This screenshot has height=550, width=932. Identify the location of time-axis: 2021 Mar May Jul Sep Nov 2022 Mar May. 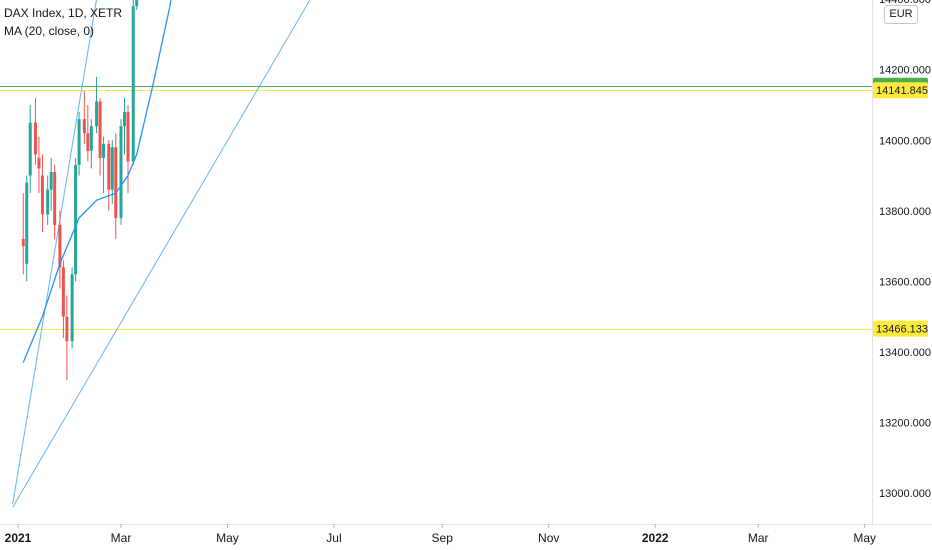
(440, 534).